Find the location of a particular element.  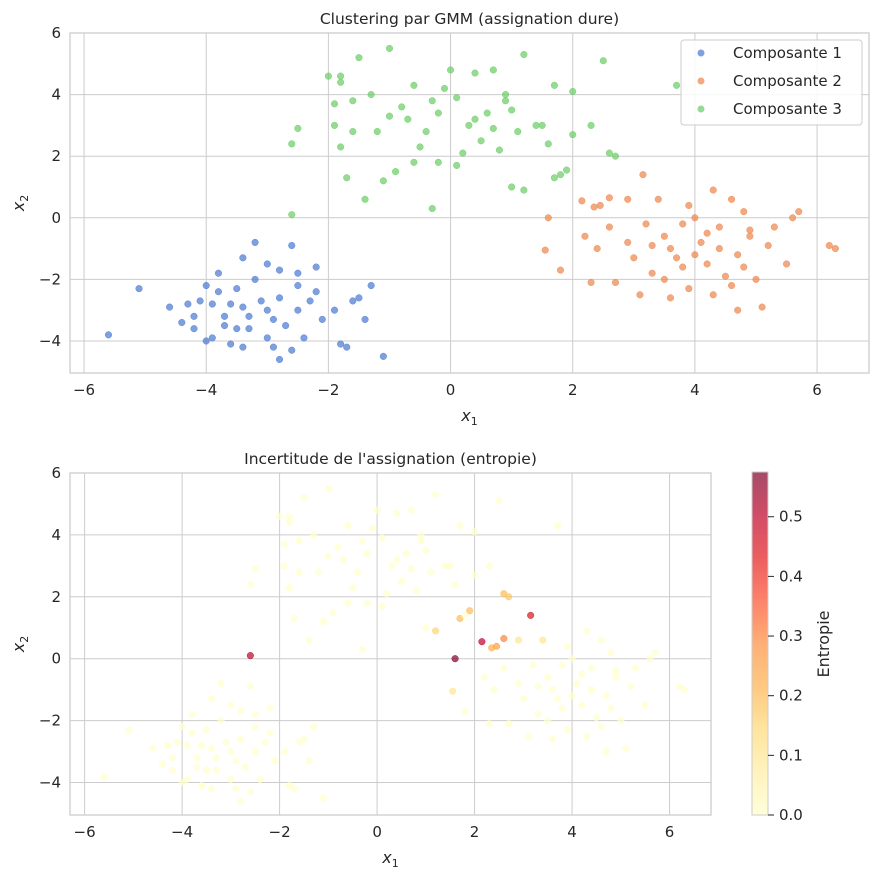

y-tick-label: 2 is located at coordinates (56, 156).